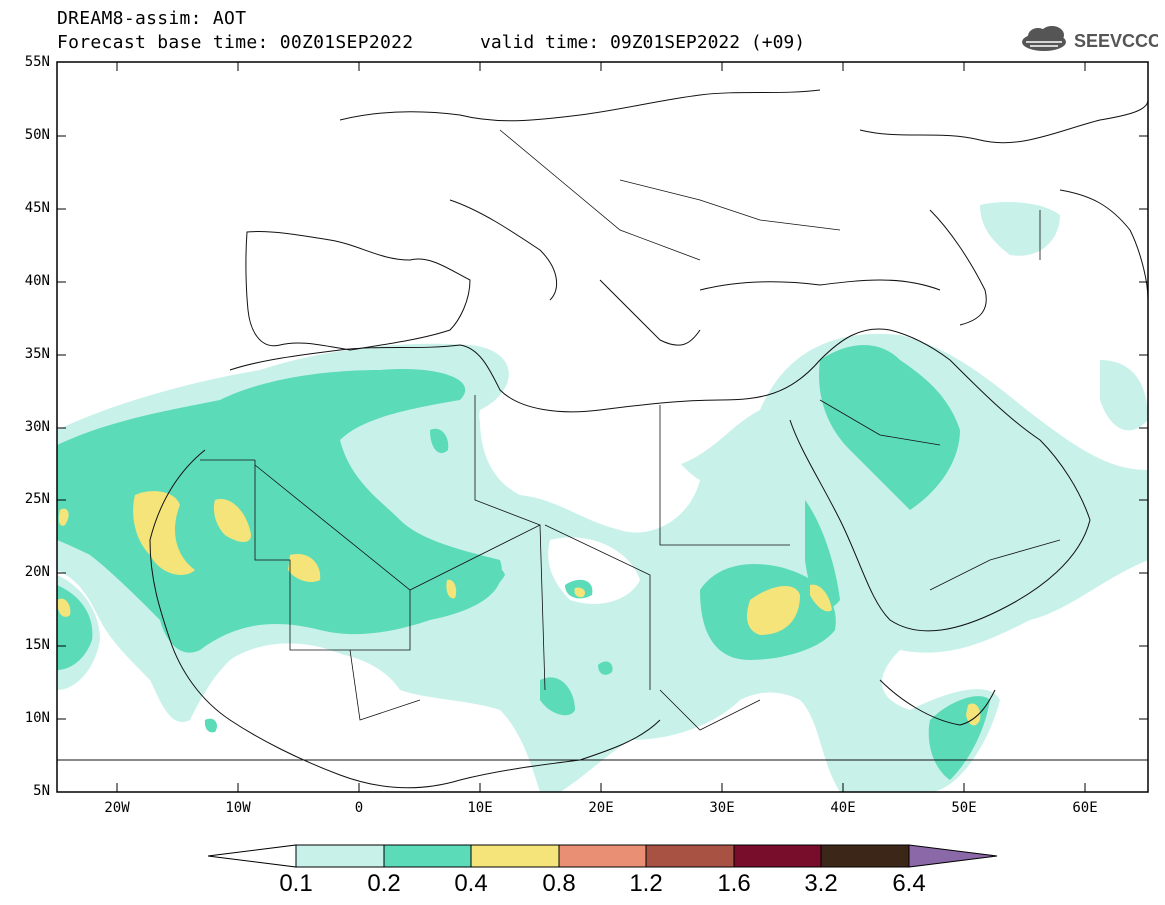 This screenshot has width=1165, height=905. I want to click on logo-text: SEEVCCC, so click(1116, 41).